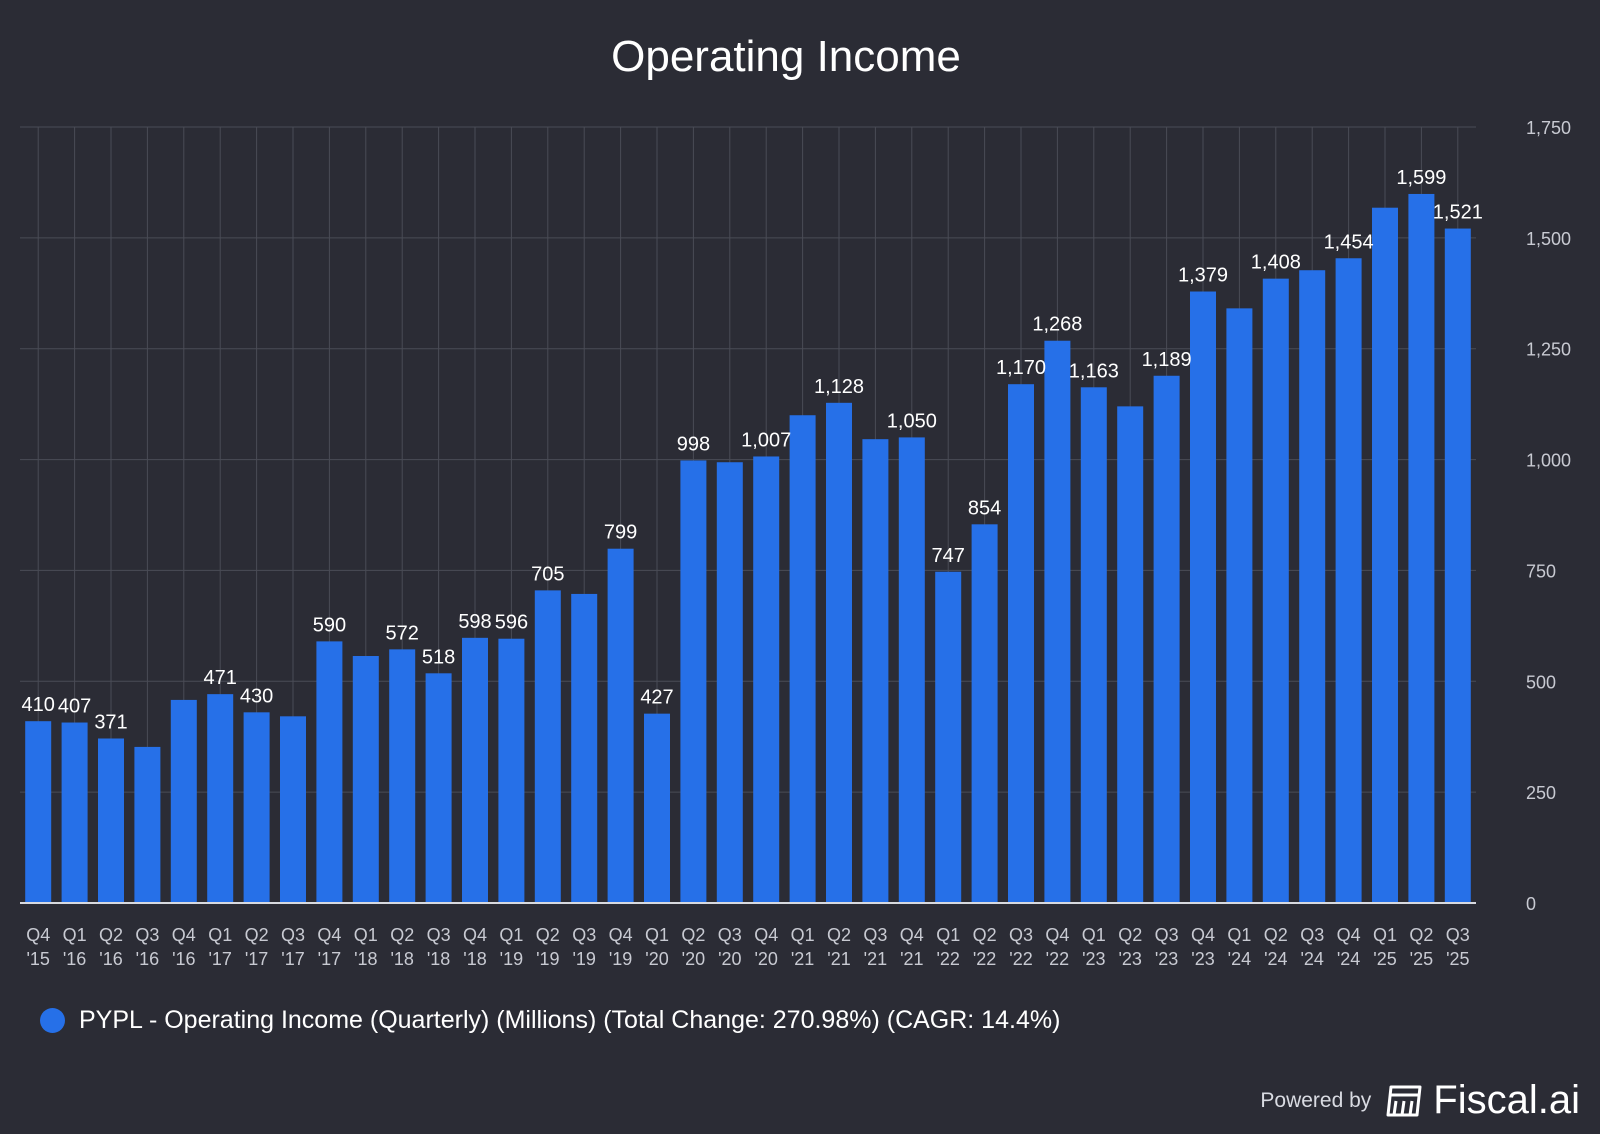  I want to click on data-label: 590, so click(329, 625).